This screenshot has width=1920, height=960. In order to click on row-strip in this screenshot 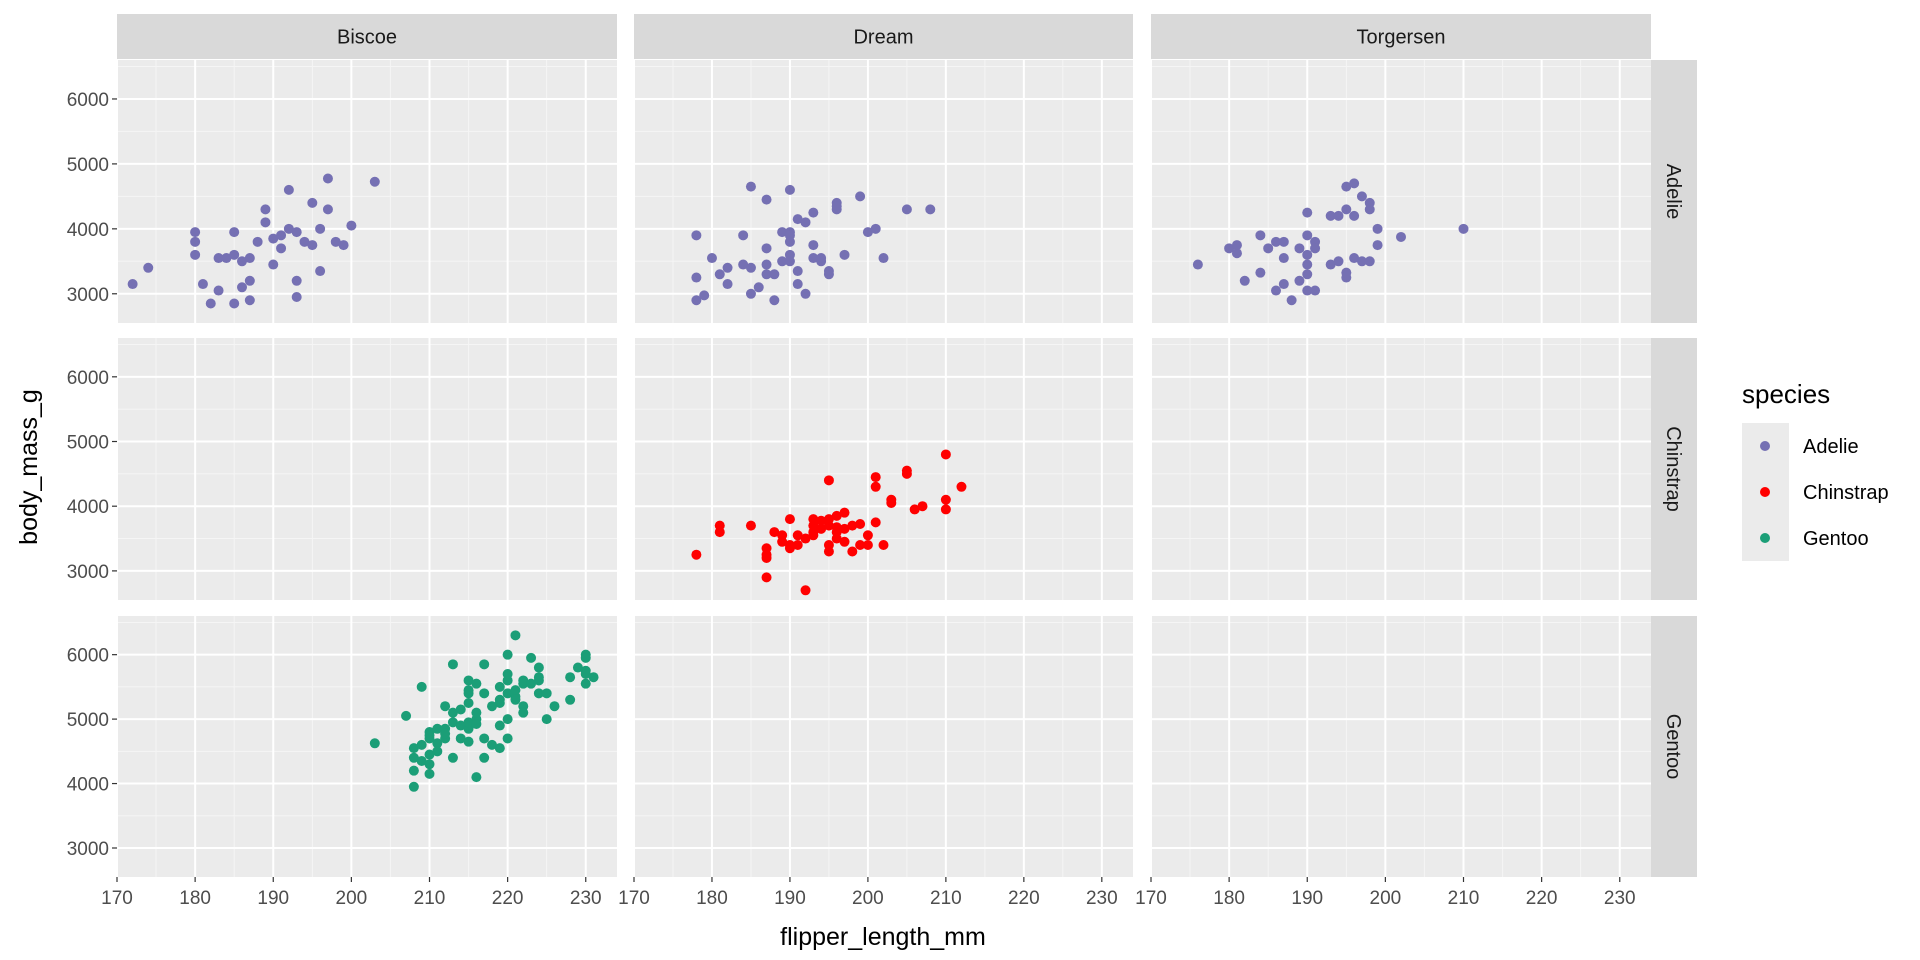, I will do `click(1674, 746)`.